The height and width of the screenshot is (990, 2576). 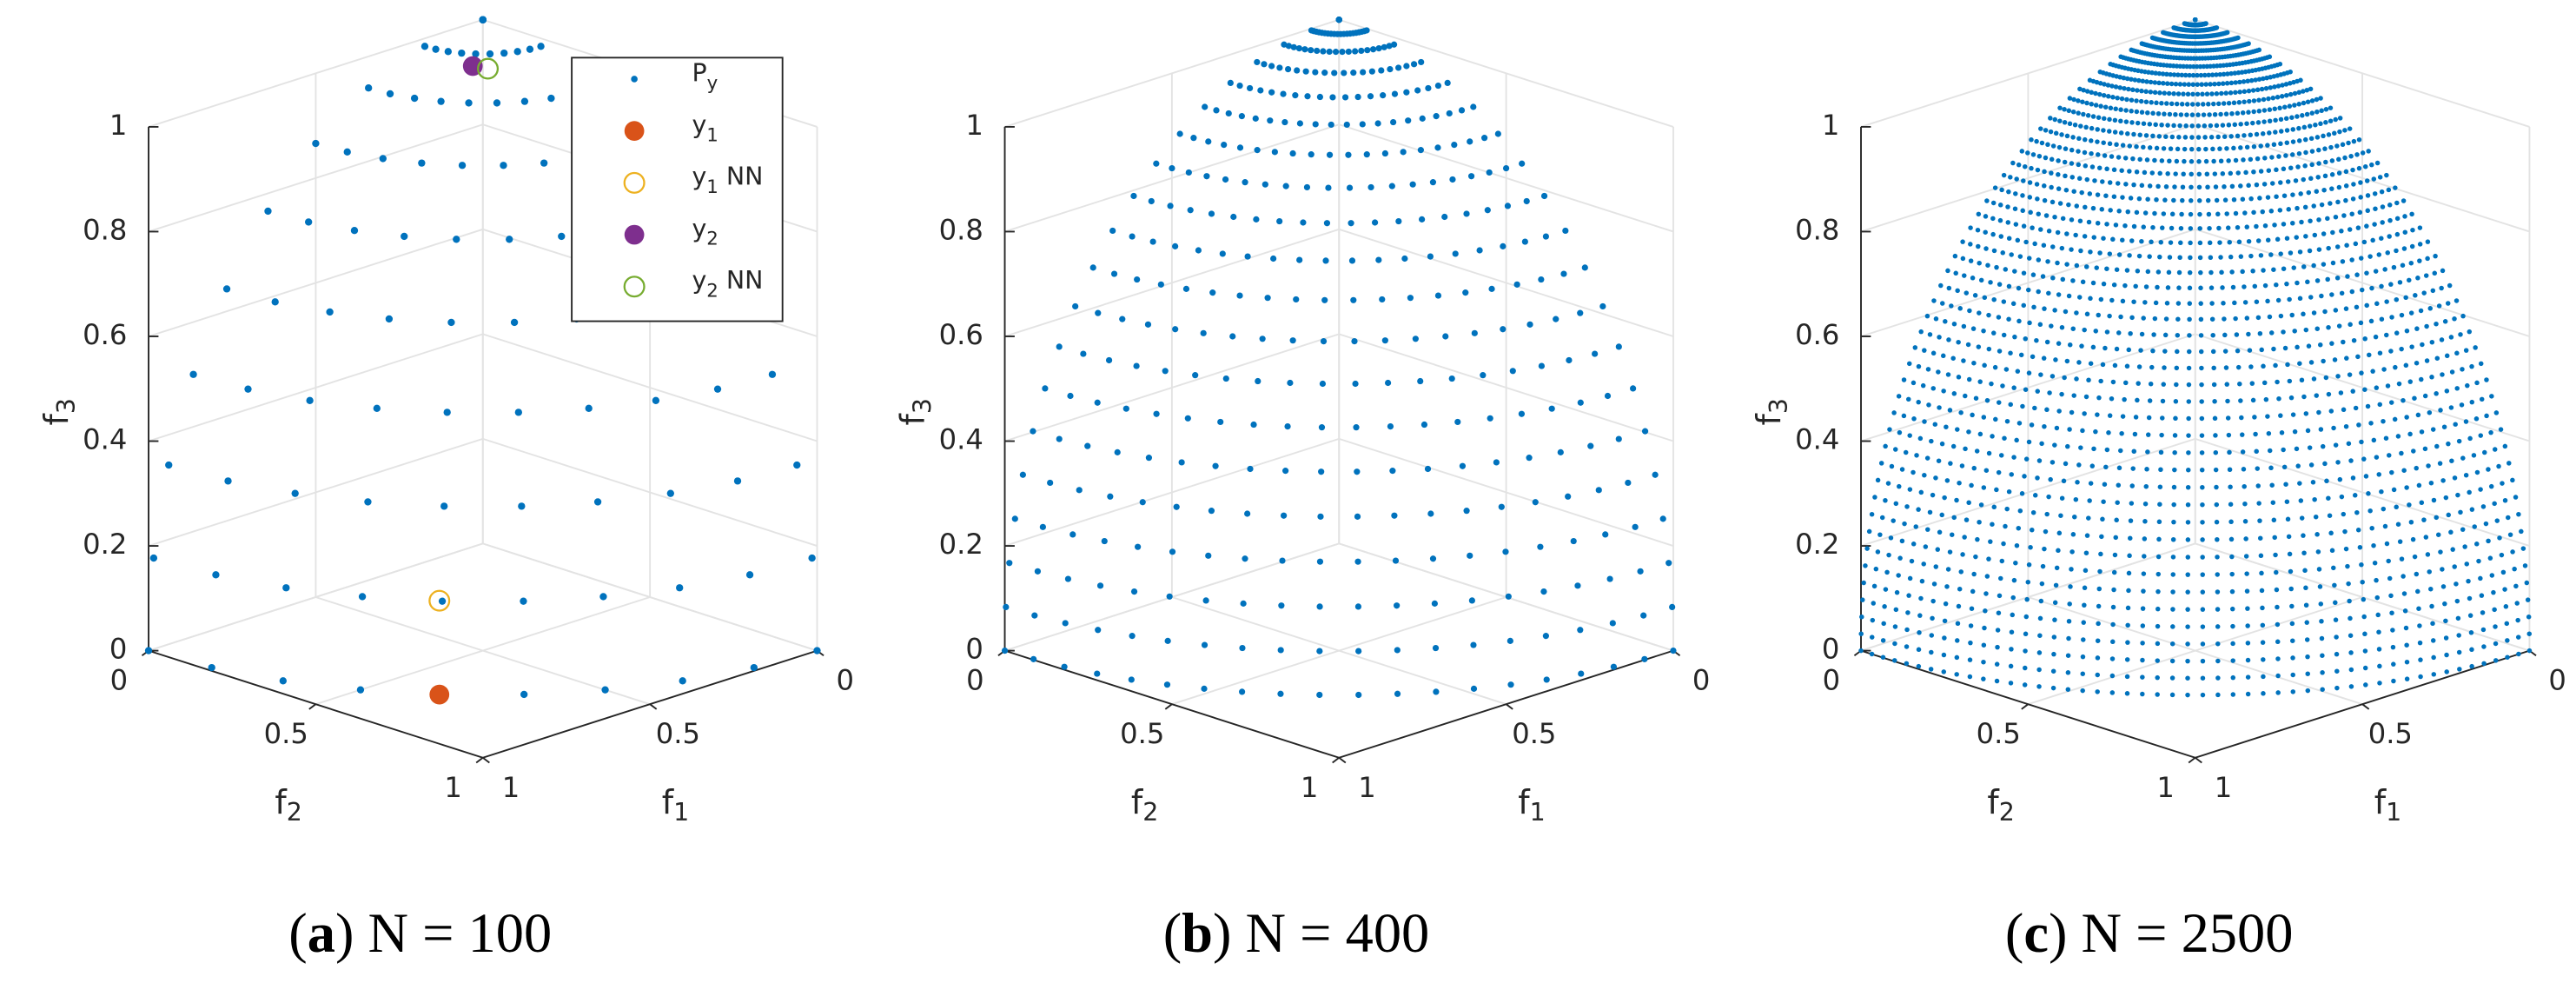 What do you see at coordinates (974, 649) in the screenshot?
I see `z-tick-label: 0` at bounding box center [974, 649].